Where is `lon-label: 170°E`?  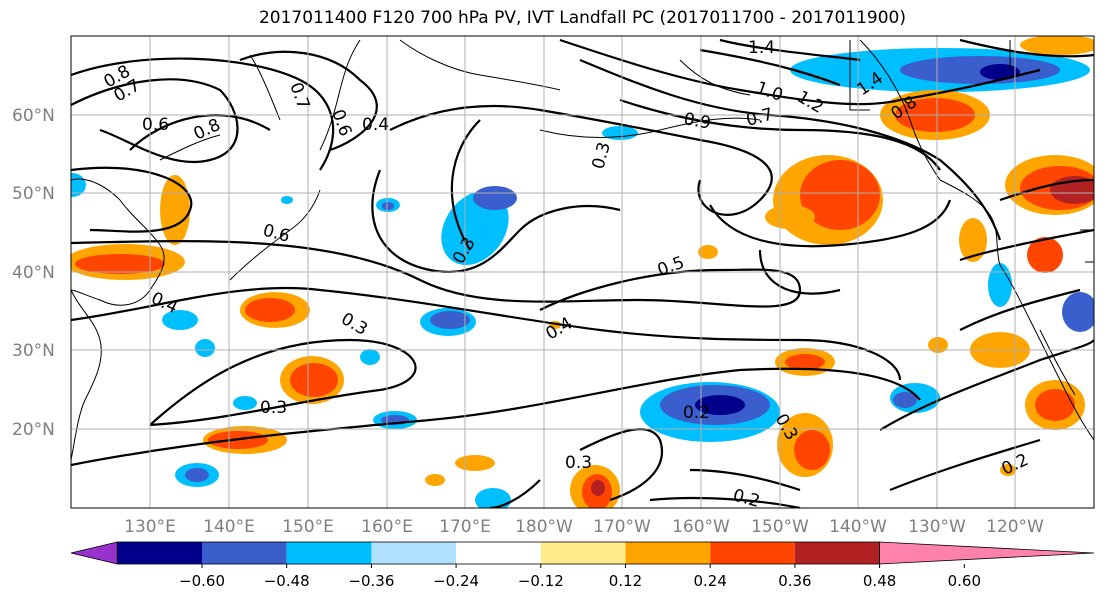
lon-label: 170°E is located at coordinates (465, 527).